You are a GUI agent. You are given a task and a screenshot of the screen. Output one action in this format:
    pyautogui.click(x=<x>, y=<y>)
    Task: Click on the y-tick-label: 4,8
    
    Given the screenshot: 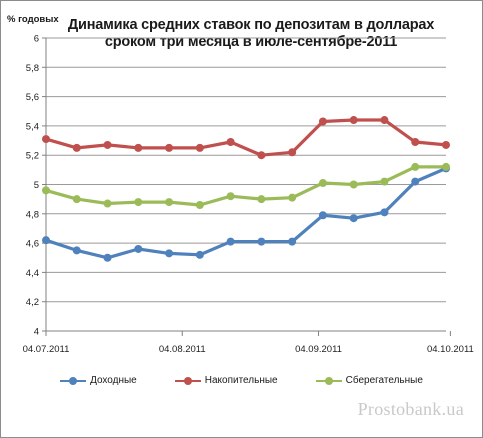 What is the action you would take?
    pyautogui.click(x=32, y=214)
    